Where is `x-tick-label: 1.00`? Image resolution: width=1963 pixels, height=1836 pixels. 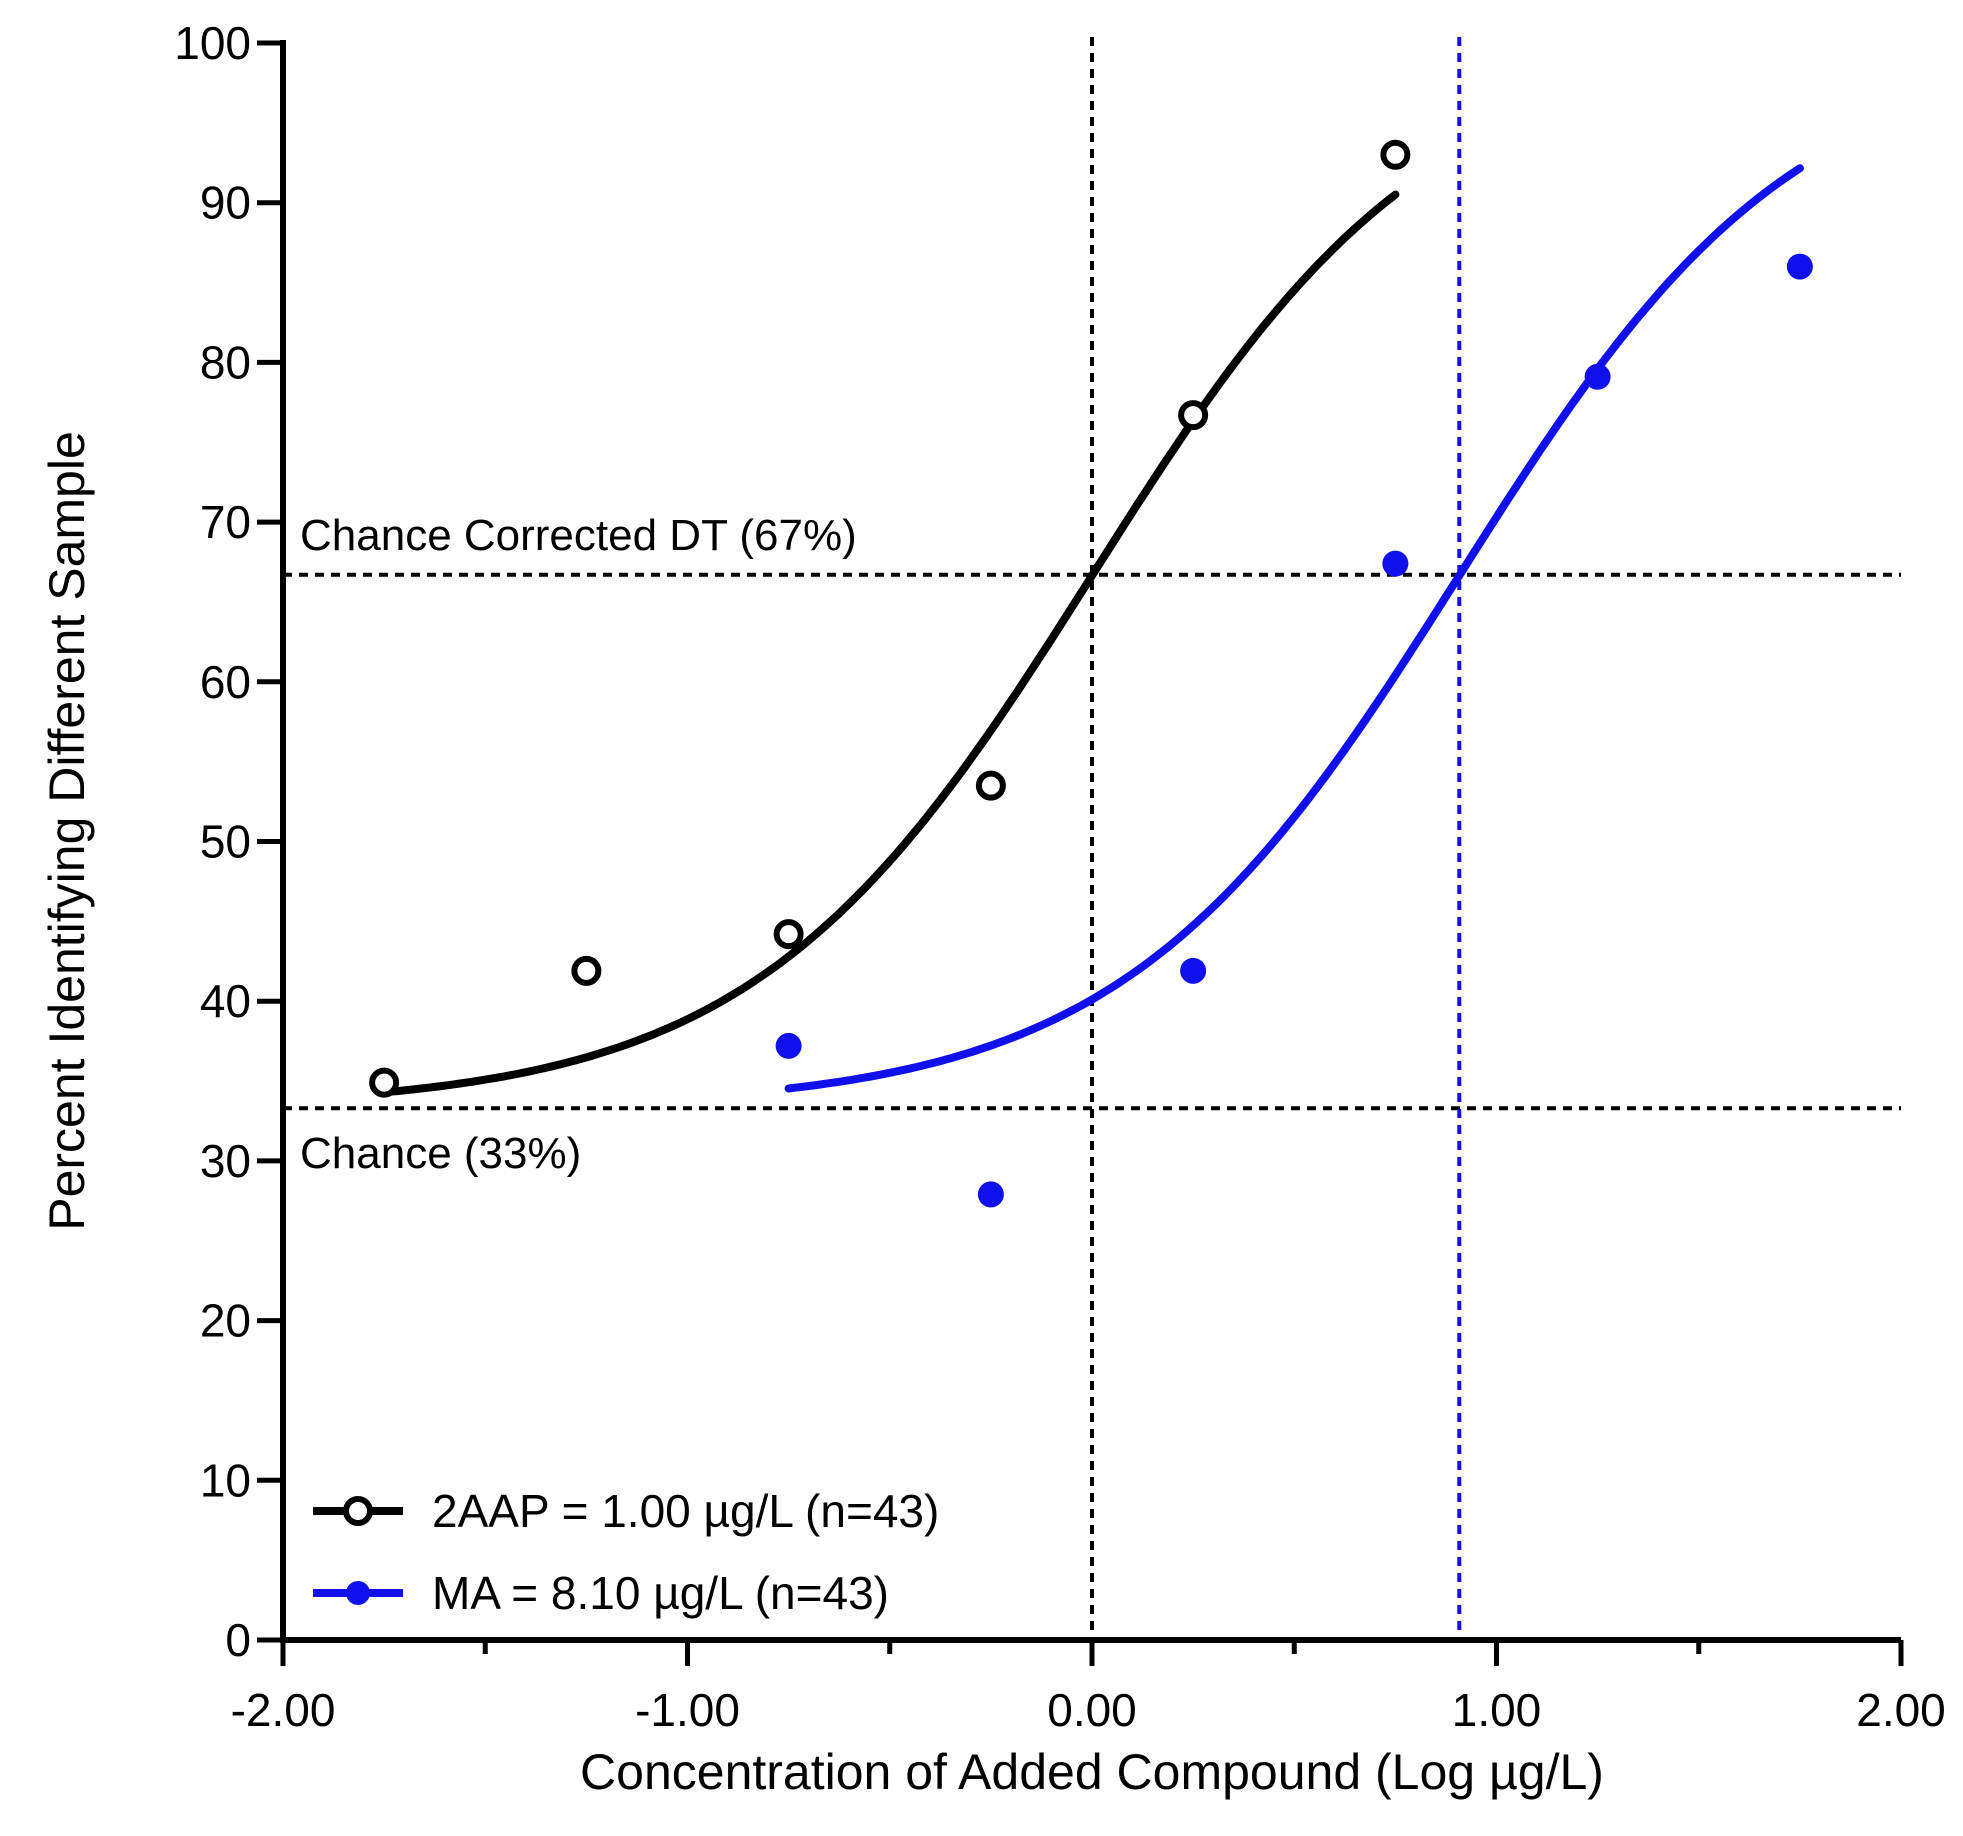 x-tick-label: 1.00 is located at coordinates (1497, 1710).